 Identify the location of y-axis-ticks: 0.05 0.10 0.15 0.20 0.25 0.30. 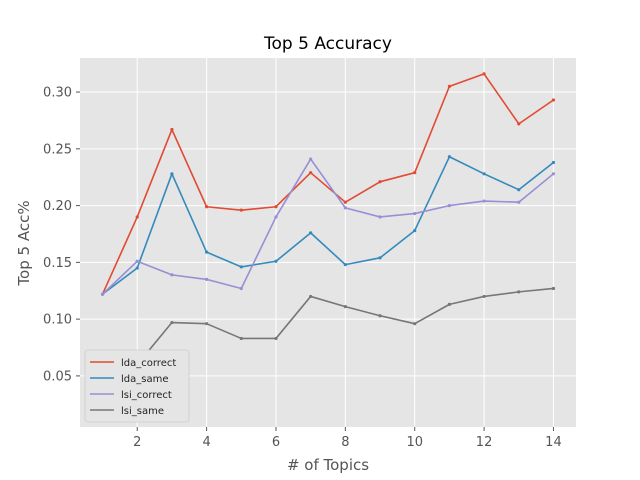
(61, 235).